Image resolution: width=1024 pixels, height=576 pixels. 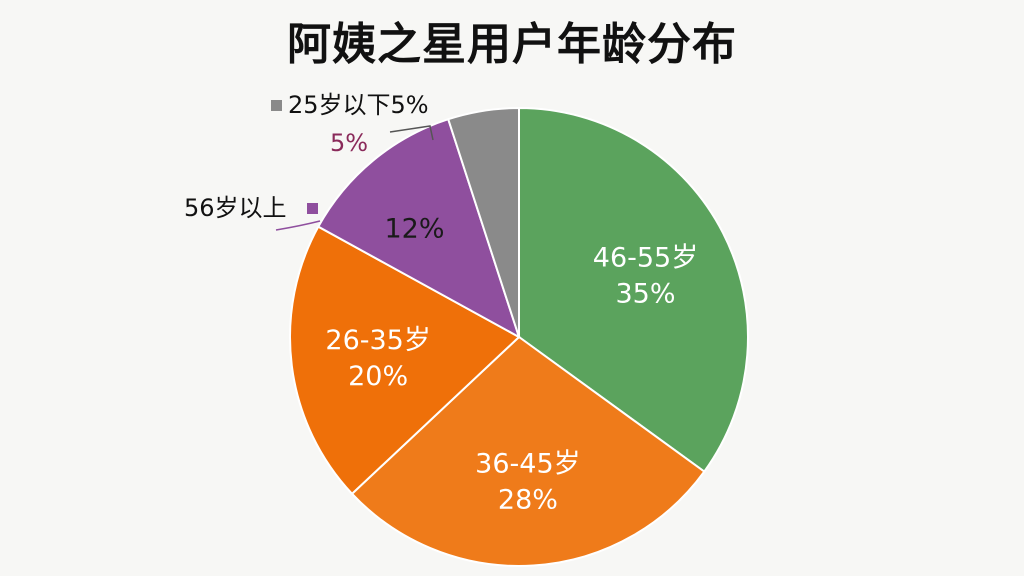 What do you see at coordinates (377, 340) in the screenshot?
I see `slice-category-label: 26-35岁` at bounding box center [377, 340].